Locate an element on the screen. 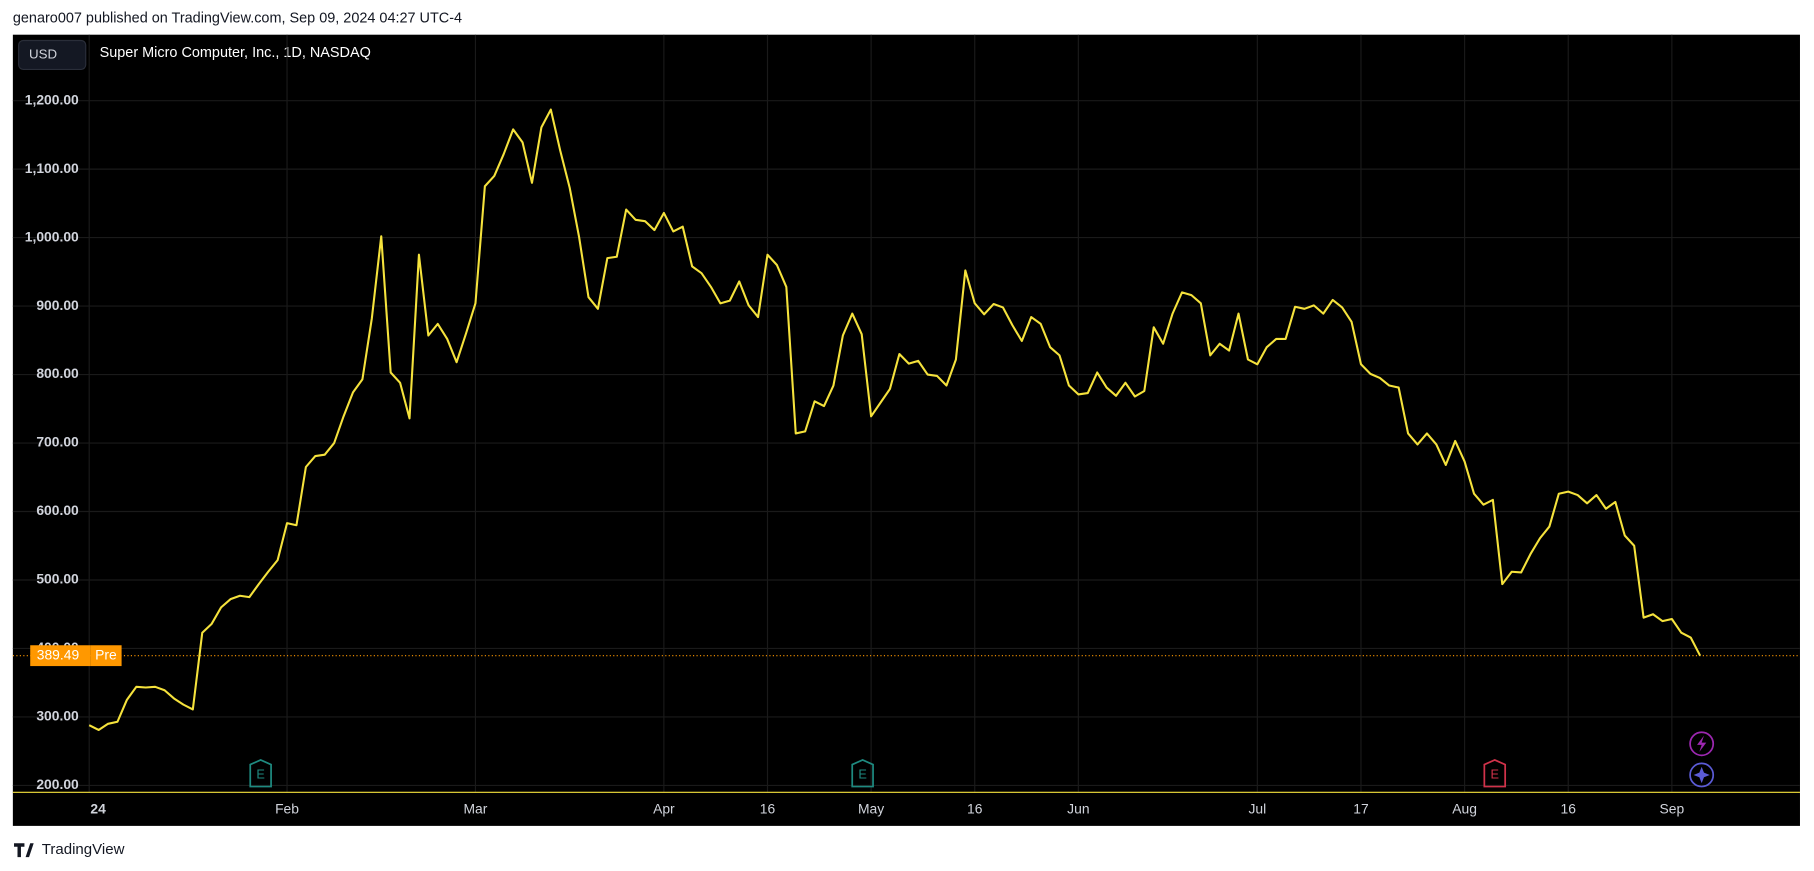  pre-tag is located at coordinates (106, 656).